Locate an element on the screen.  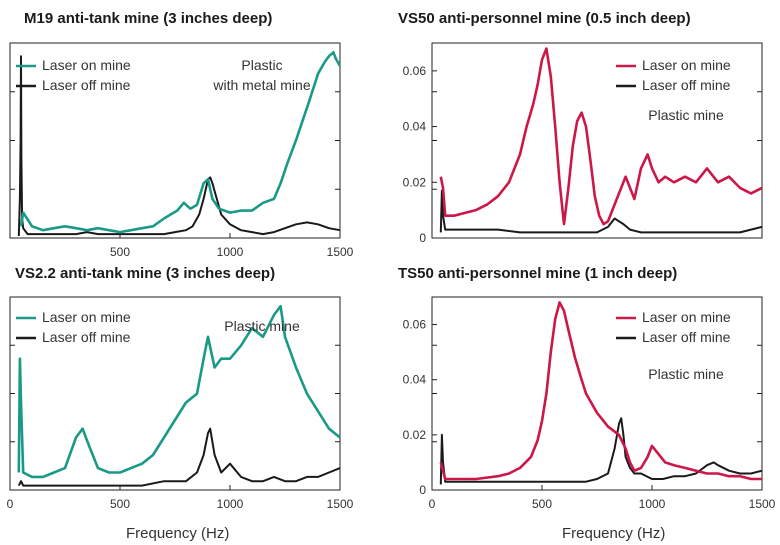
series-line-m19-laser-on-mine is located at coordinates (180, 142).